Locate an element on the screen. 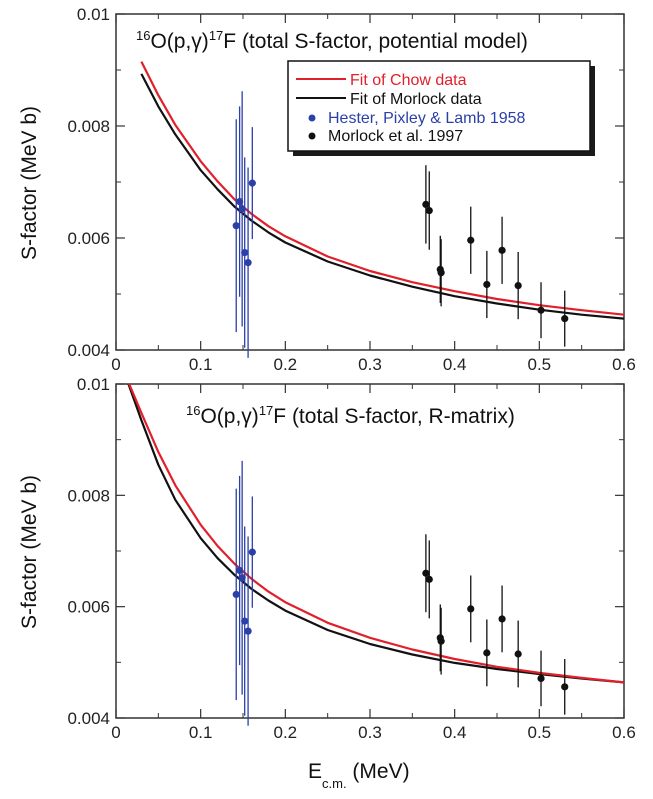  x-axis-label: Ec.m. (MeV) is located at coordinates (359, 775).